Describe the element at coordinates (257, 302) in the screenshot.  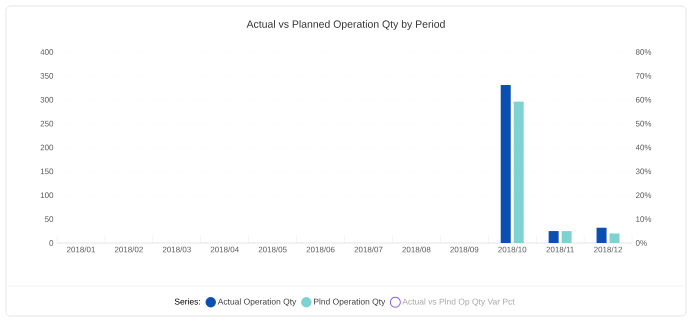
I see `legend-label: Actual Operation Qty` at that location.